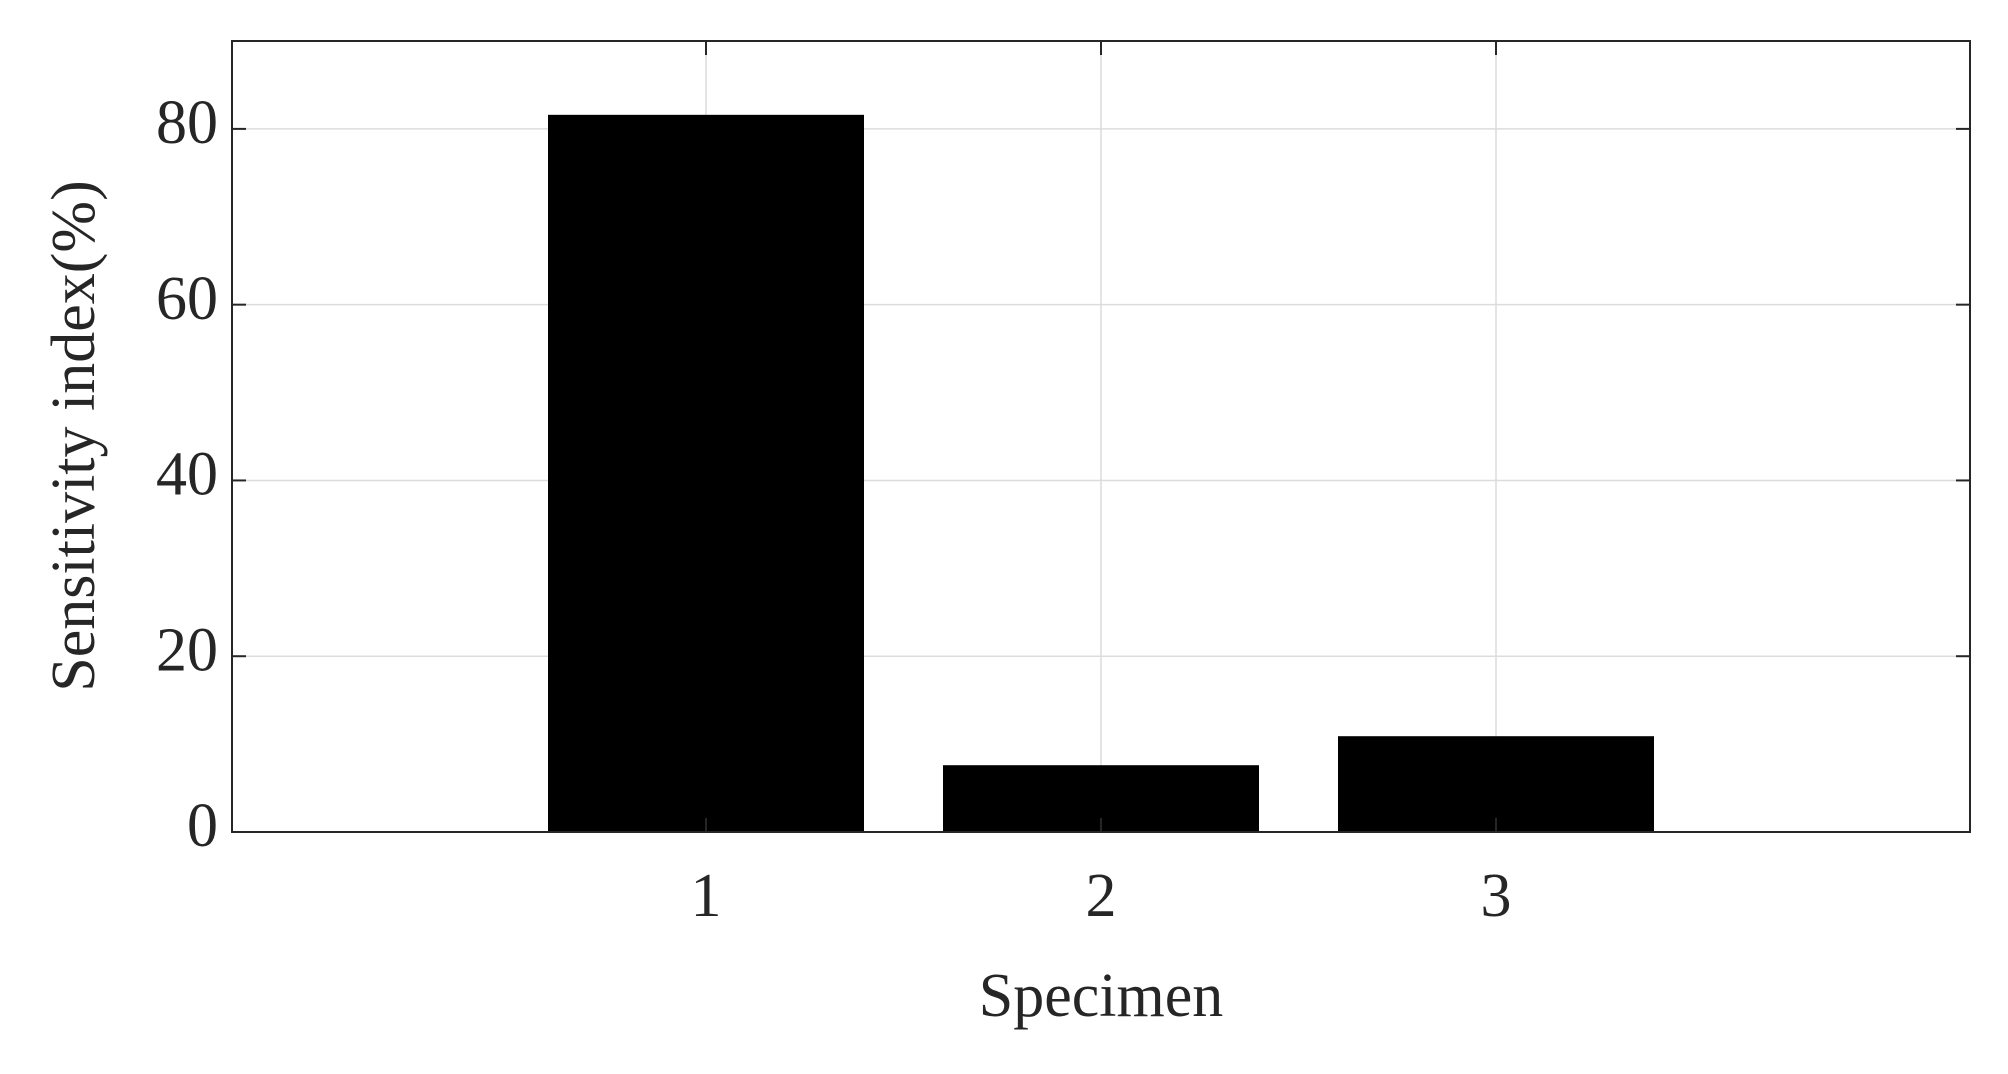 This screenshot has height=1074, width=2008. What do you see at coordinates (706, 896) in the screenshot?
I see `x-tick-label: 1` at bounding box center [706, 896].